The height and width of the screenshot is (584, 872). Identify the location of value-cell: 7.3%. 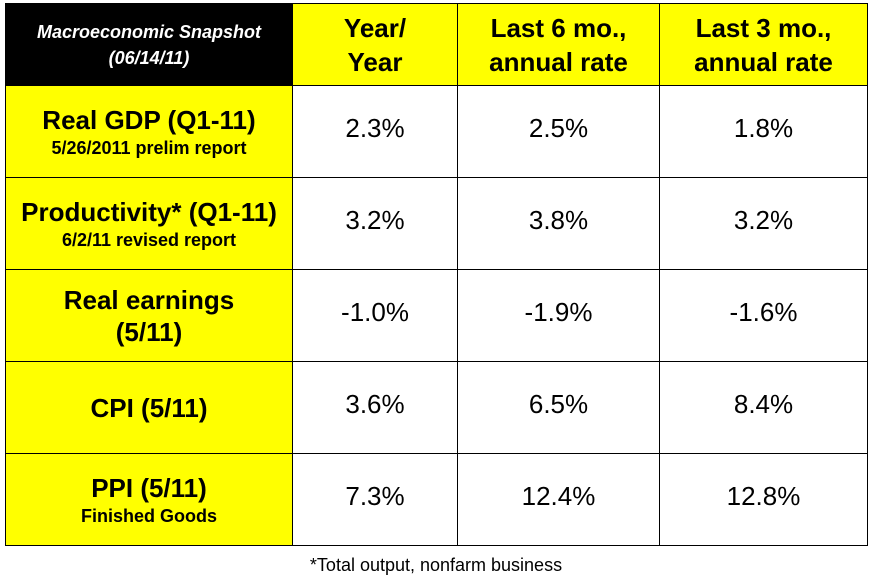
(375, 499).